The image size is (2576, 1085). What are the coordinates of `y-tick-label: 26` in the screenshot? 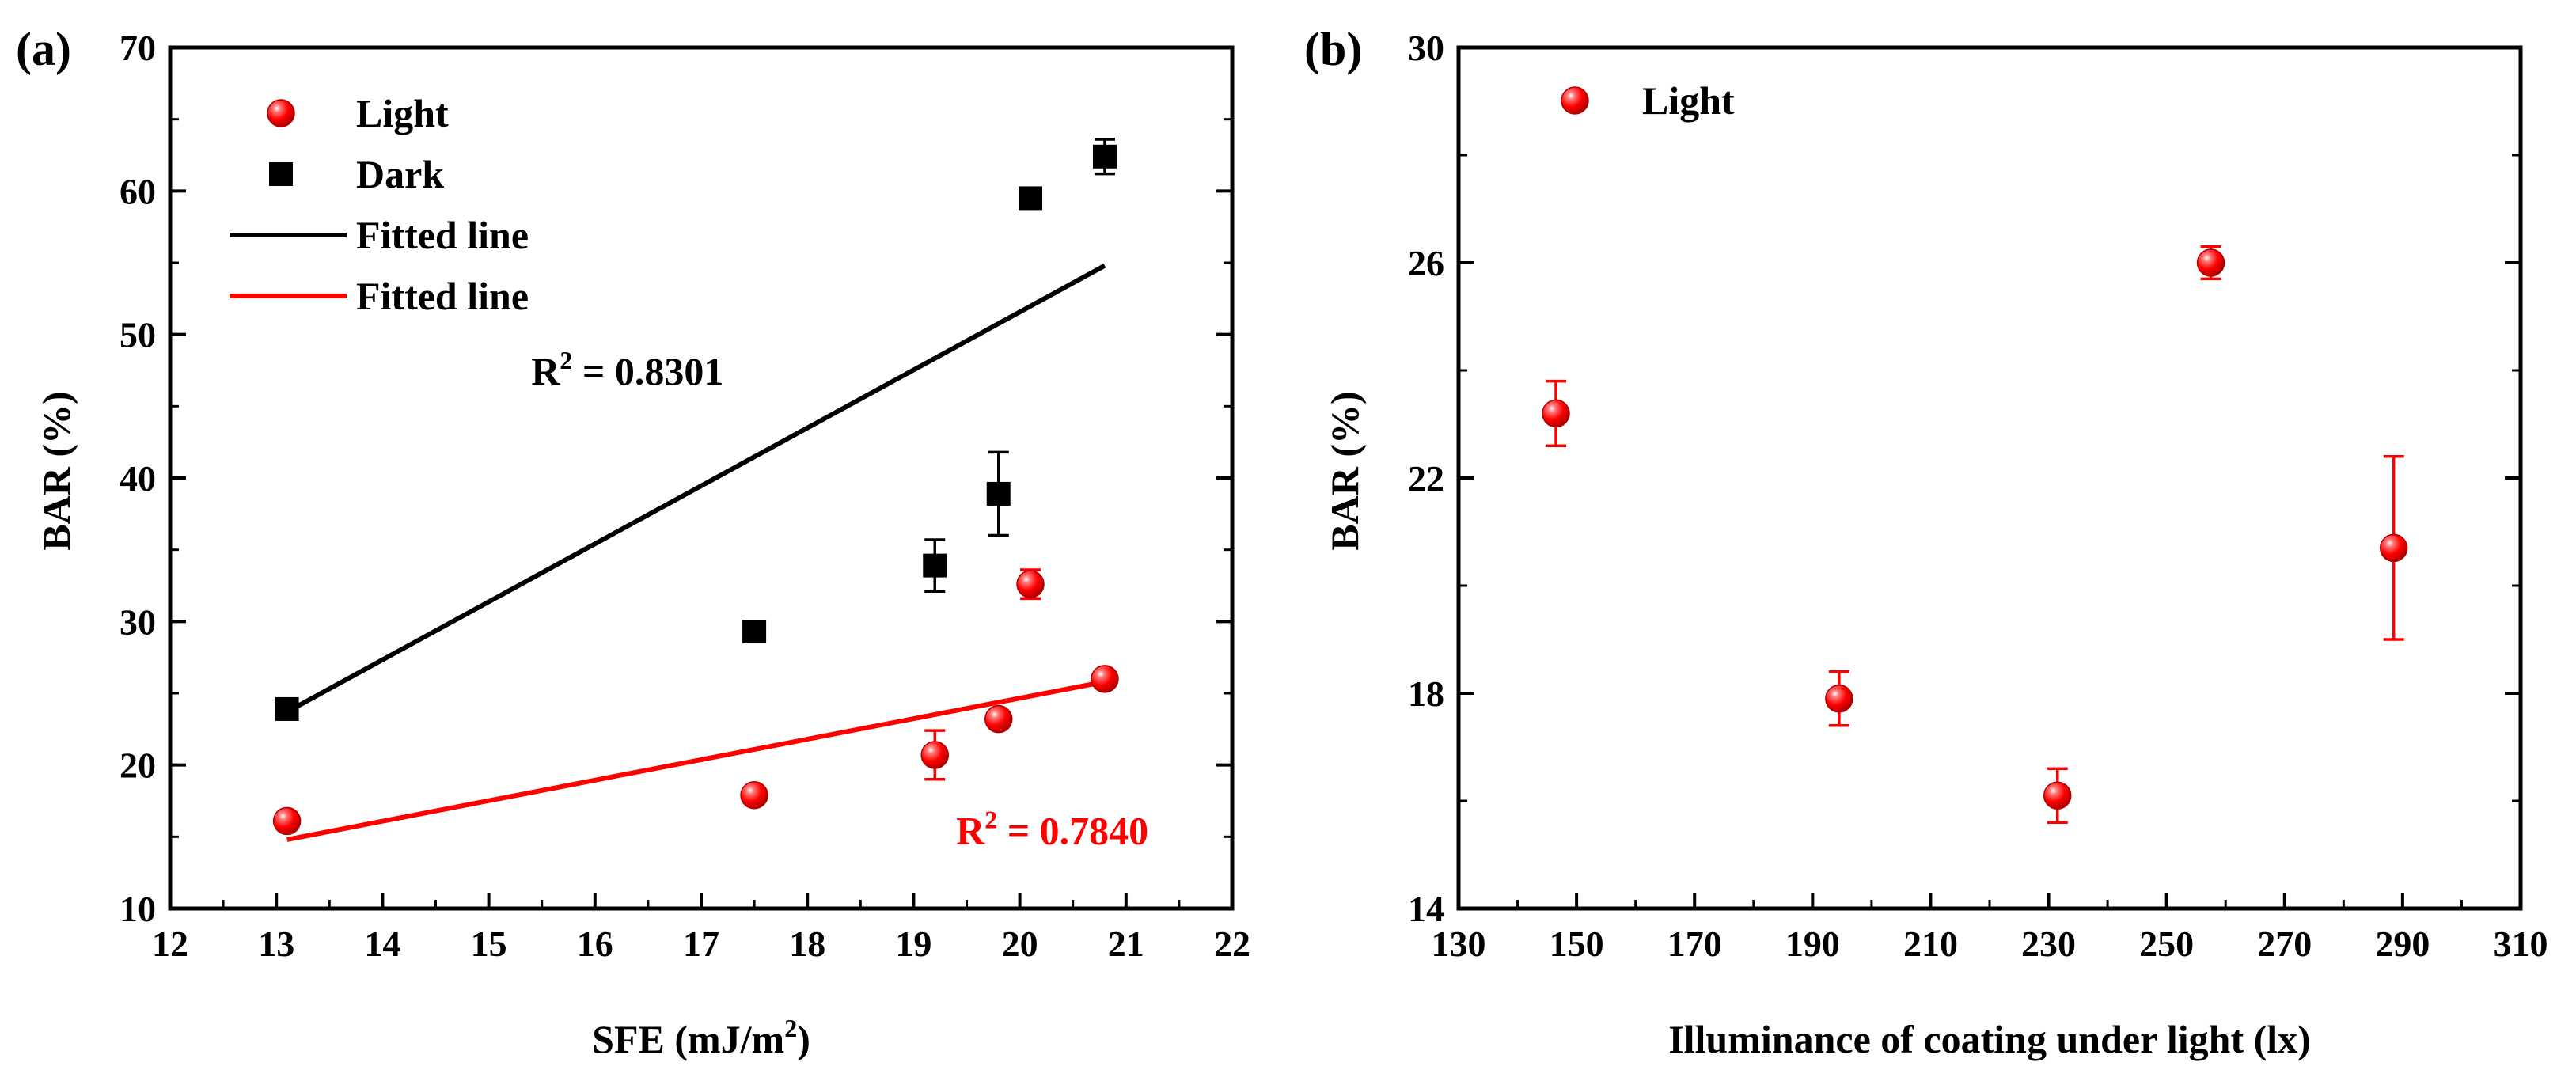 It's located at (1426, 263).